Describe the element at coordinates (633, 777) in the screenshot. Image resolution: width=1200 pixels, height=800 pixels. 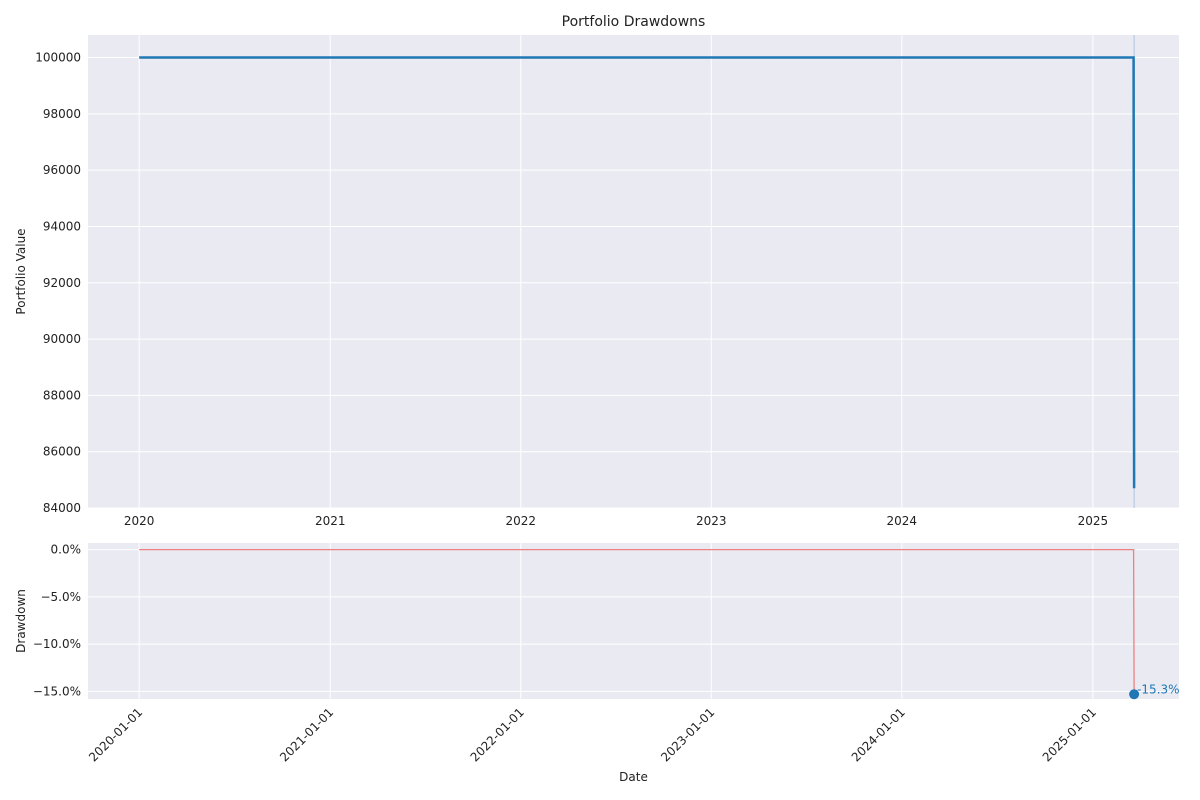
I see `drawdown-x-axis-label: Date` at that location.